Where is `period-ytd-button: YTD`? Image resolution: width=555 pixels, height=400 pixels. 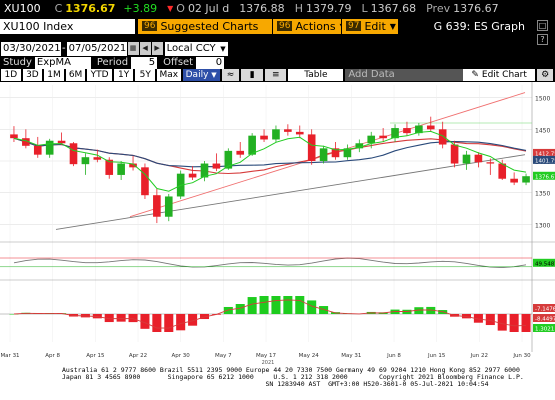
period-ytd-button: YTD is located at coordinates (99, 75).